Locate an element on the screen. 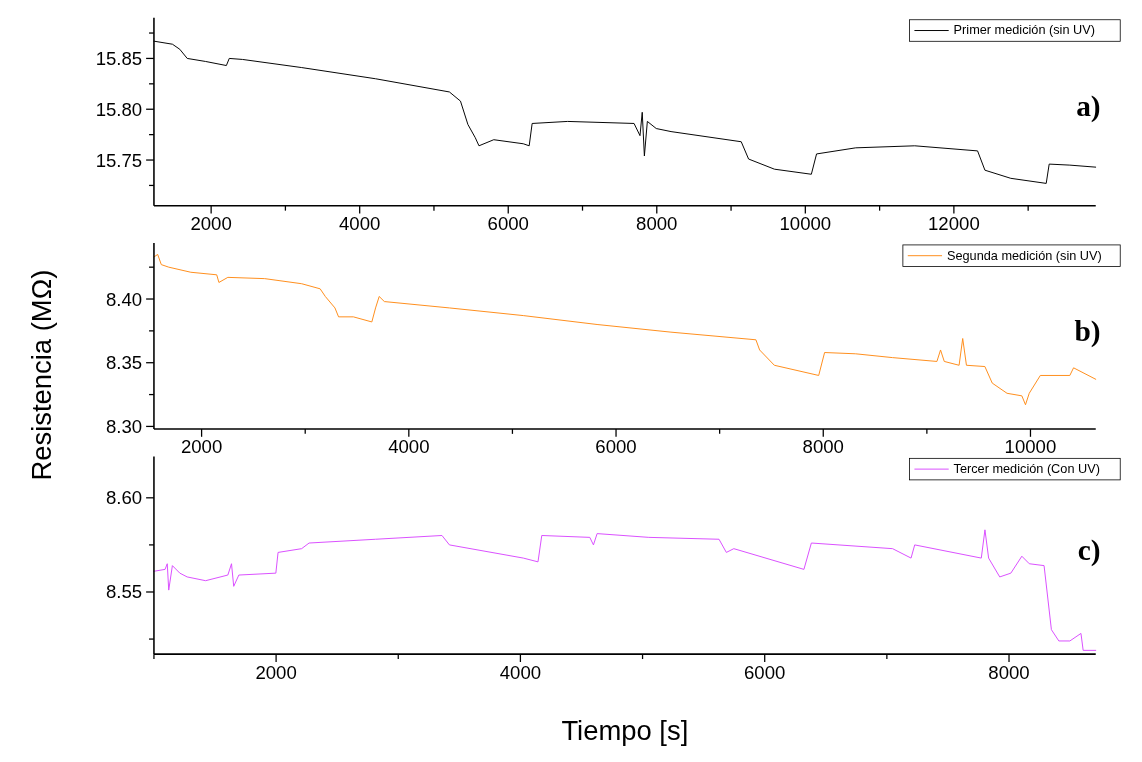 Image resolution: width=1142 pixels, height=762 pixels. legend-label: Primer medición (sin UV) is located at coordinates (1024, 30).